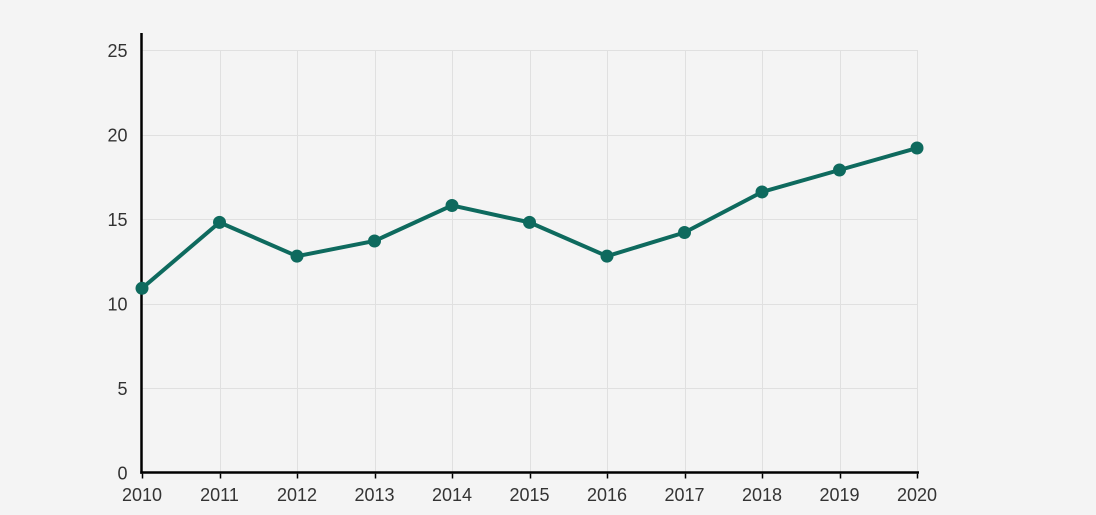 This screenshot has height=515, width=1096. Describe the element at coordinates (117, 51) in the screenshot. I see `y-axis-label: 25` at that location.